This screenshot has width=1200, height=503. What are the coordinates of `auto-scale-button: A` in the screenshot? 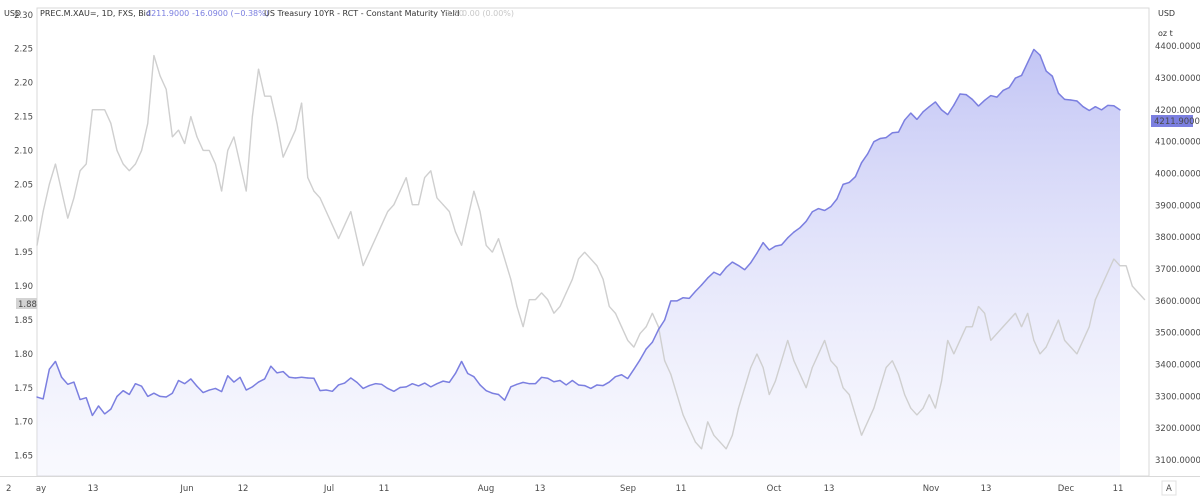 It's located at (1169, 489).